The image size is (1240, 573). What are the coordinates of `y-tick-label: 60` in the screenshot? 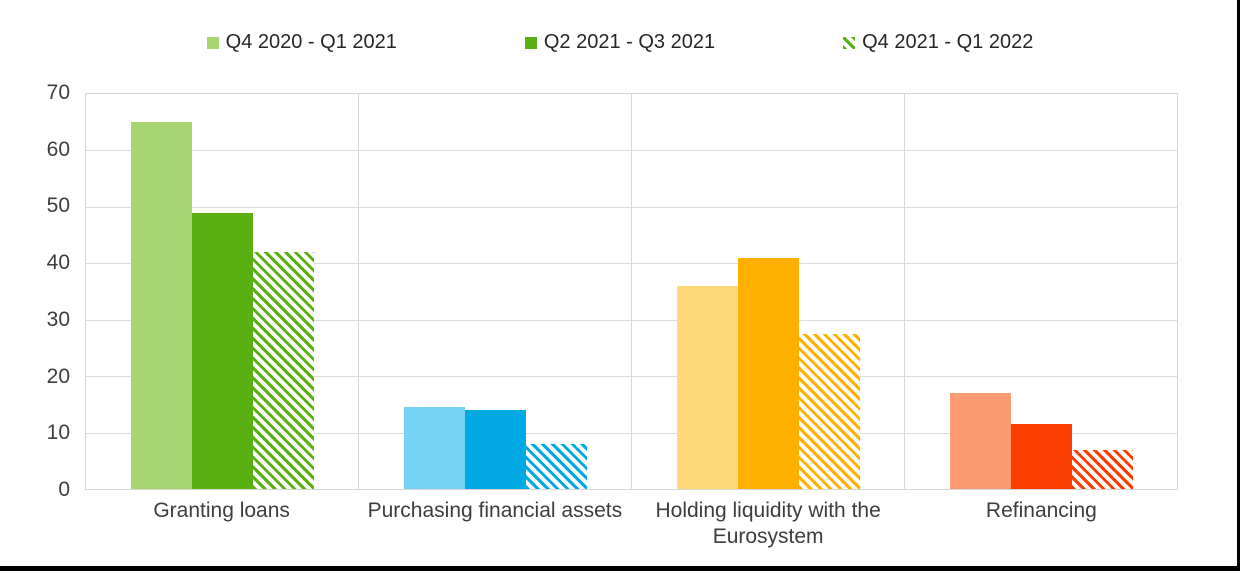 It's located at (58, 149).